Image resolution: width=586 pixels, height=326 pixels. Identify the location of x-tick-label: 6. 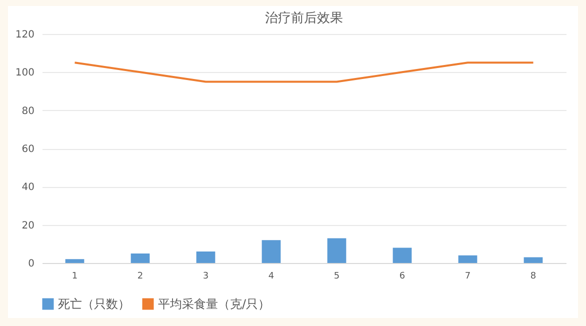
(402, 277).